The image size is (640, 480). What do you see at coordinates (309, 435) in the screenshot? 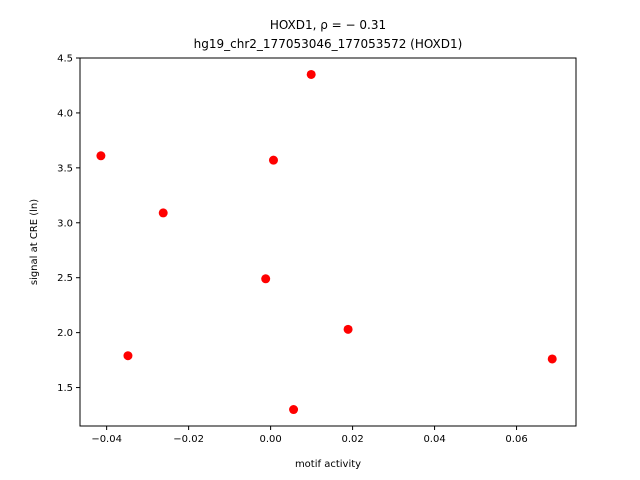
I see `x-axis-ticks: −0.04 −0.02 0.00 0.02 0.04 0.06` at bounding box center [309, 435].